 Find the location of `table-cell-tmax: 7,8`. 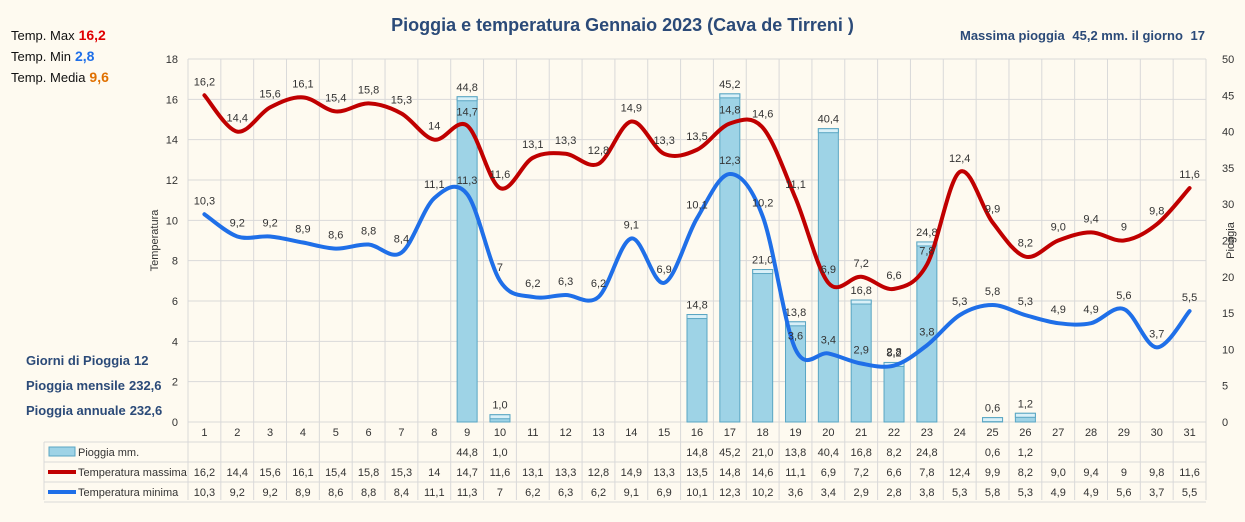

table-cell-tmax: 7,8 is located at coordinates (926, 473).